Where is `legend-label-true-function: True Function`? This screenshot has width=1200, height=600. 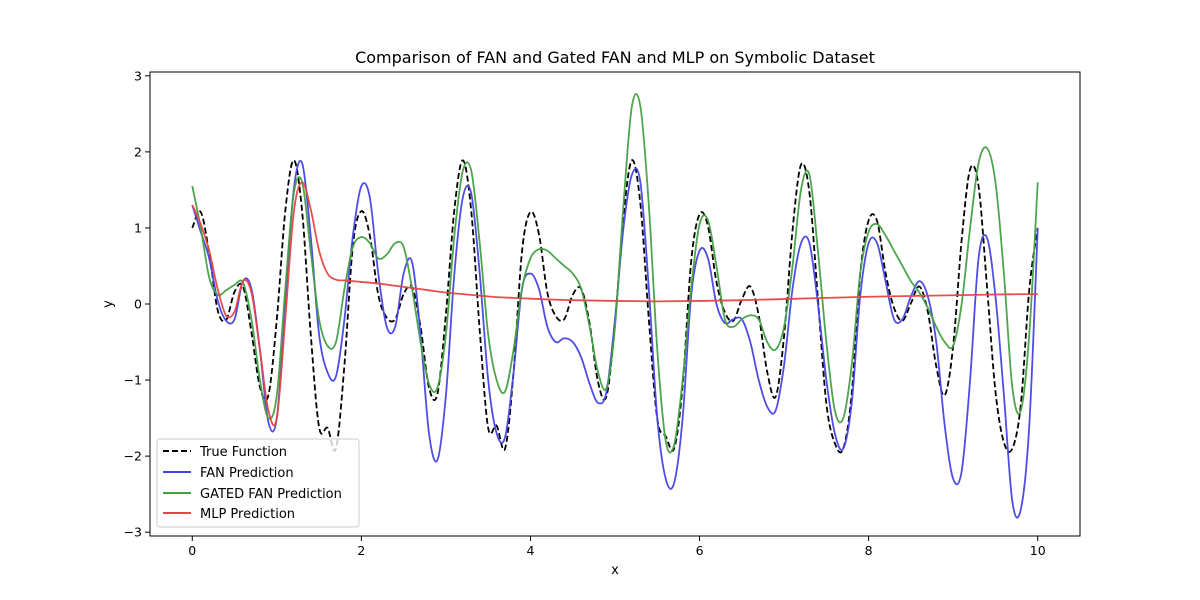
legend-label-true-function: True Function is located at coordinates (243, 452).